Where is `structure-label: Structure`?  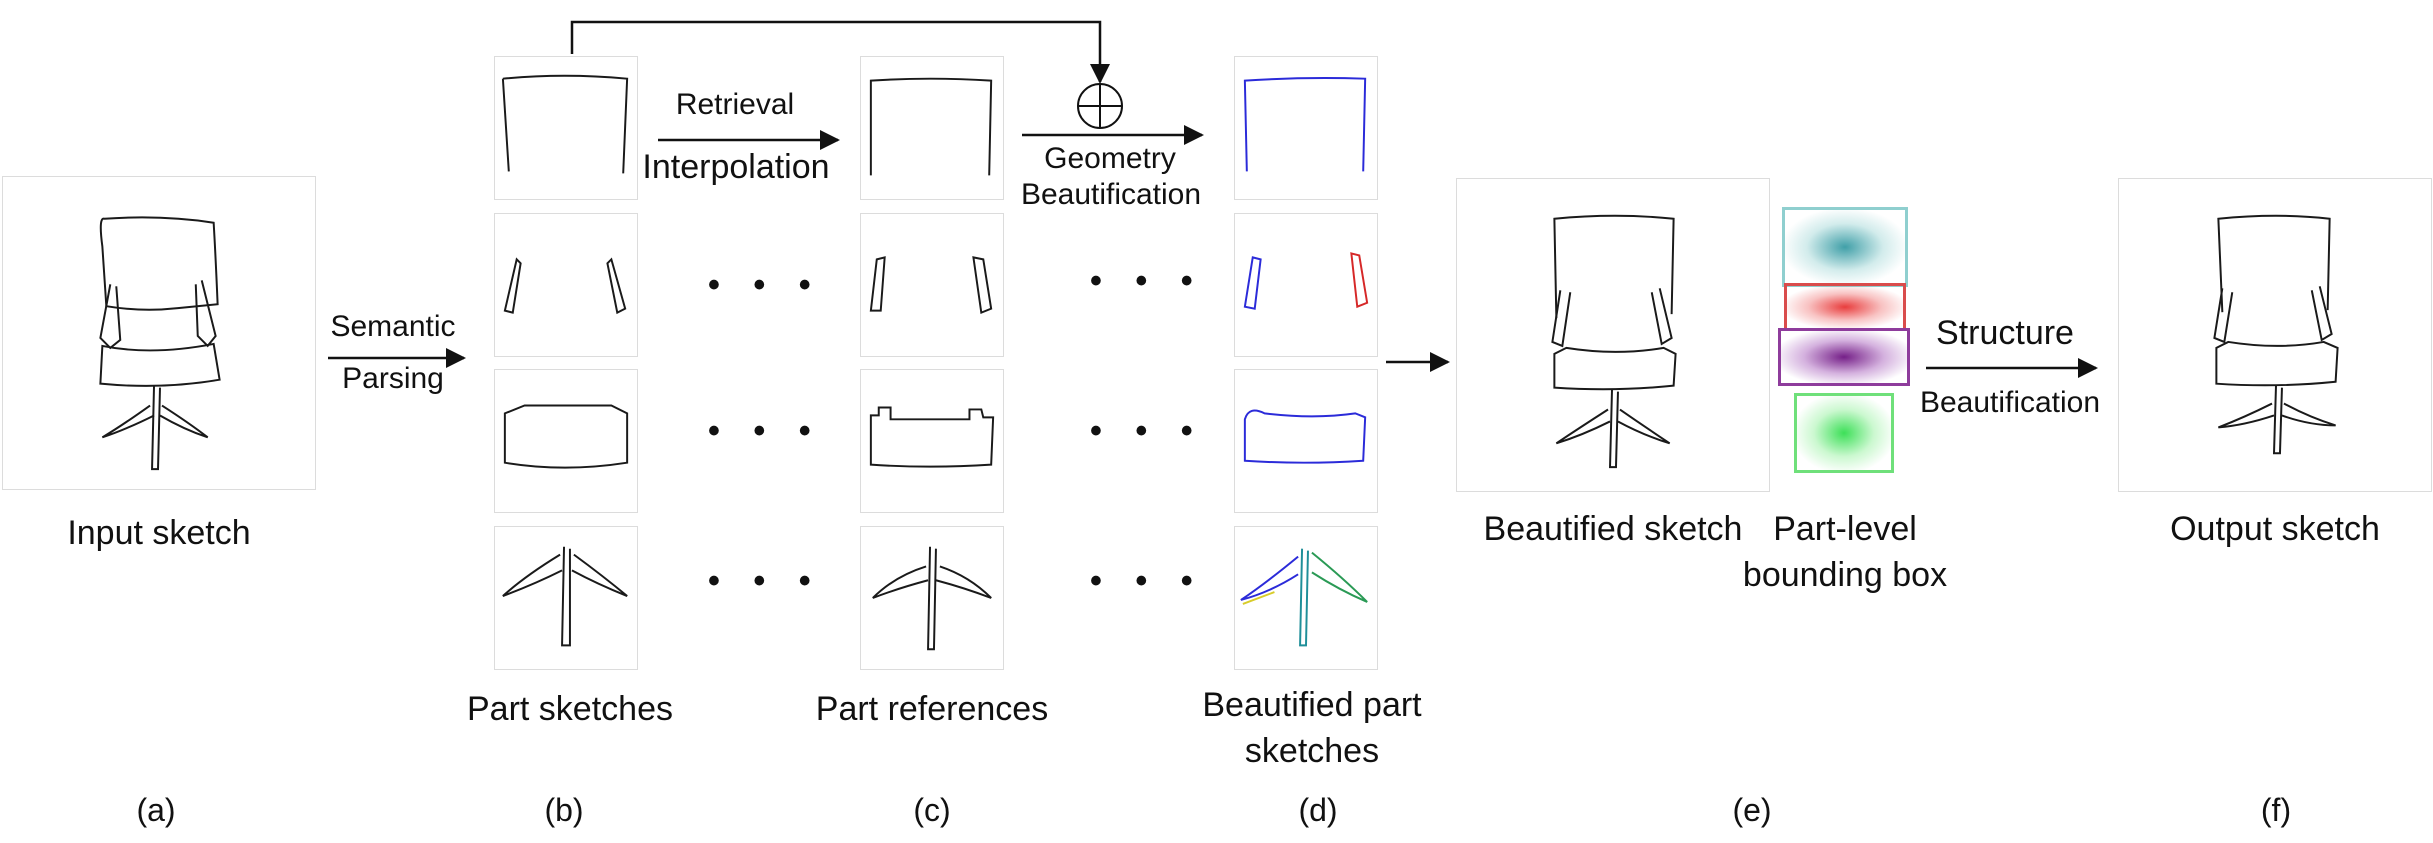 structure-label: Structure is located at coordinates (2005, 333).